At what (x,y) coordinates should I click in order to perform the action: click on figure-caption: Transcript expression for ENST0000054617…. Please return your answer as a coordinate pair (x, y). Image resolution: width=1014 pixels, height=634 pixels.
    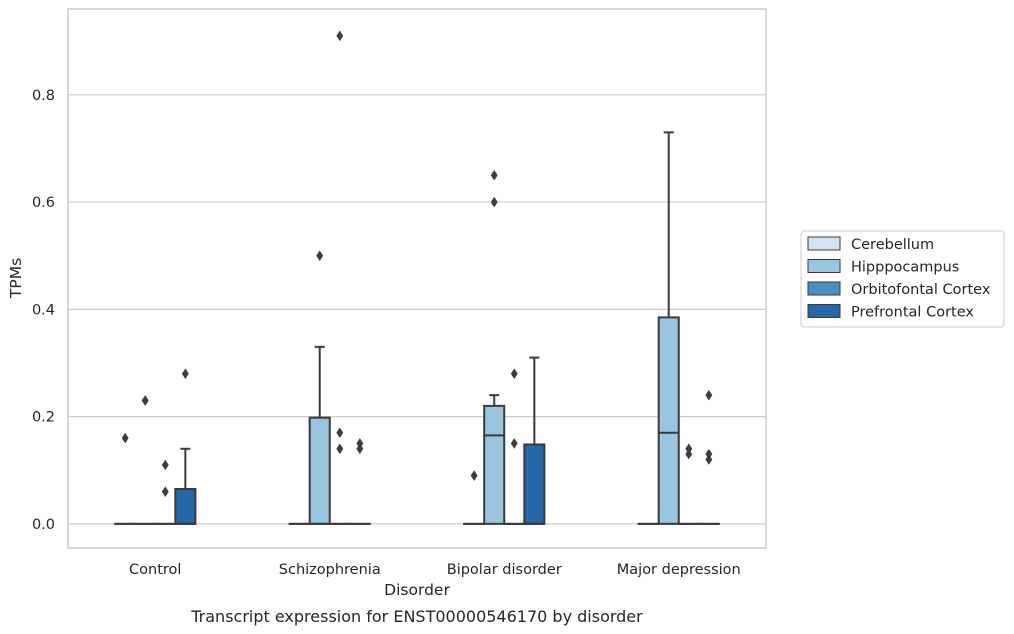
    Looking at the image, I should click on (416, 616).